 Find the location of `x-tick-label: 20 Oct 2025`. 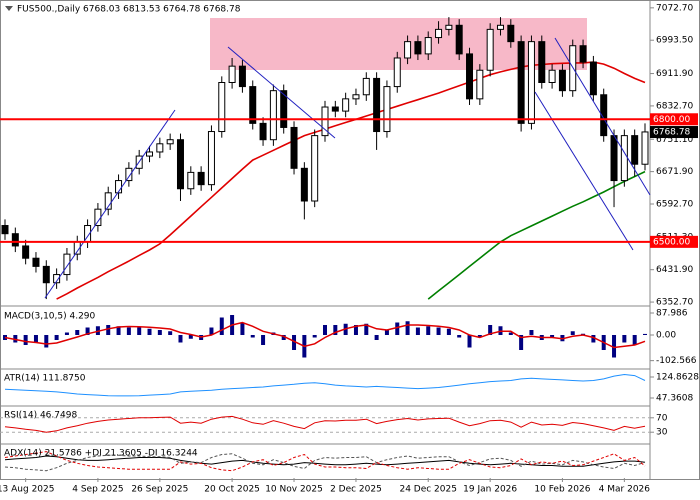

x-tick-label: 20 Oct 2025 is located at coordinates (232, 490).